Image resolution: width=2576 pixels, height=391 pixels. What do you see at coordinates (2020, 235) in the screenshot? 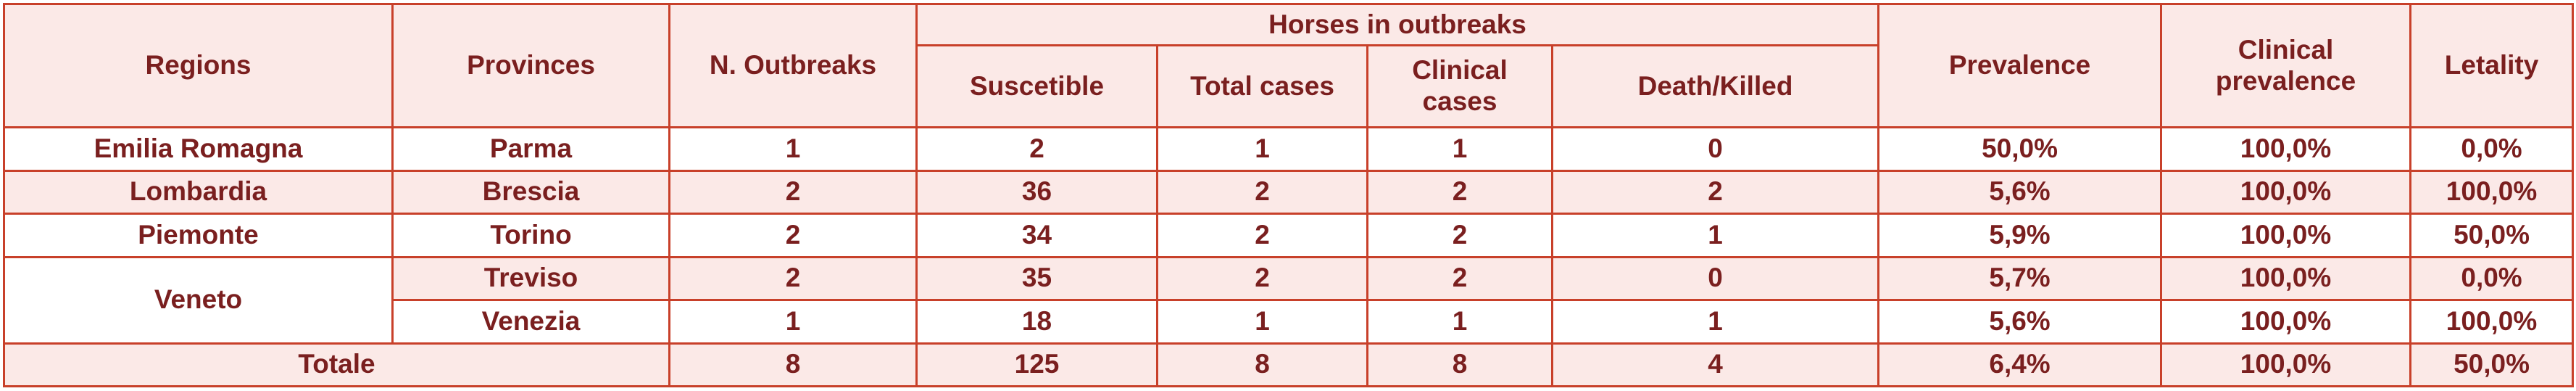
I see `cell-prevalence: 5,9%` at bounding box center [2020, 235].